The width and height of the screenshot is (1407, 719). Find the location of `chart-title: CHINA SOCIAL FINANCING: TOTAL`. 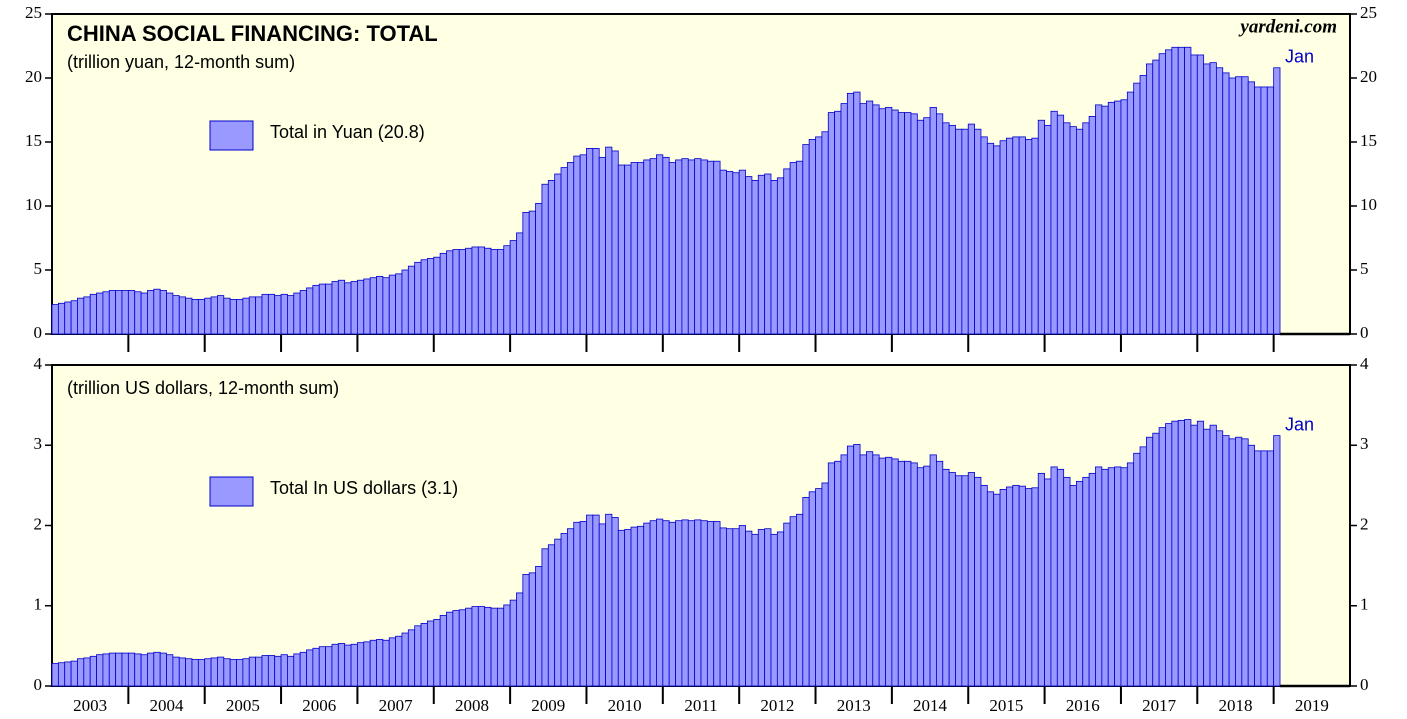

chart-title: CHINA SOCIAL FINANCING: TOTAL is located at coordinates (252, 33).